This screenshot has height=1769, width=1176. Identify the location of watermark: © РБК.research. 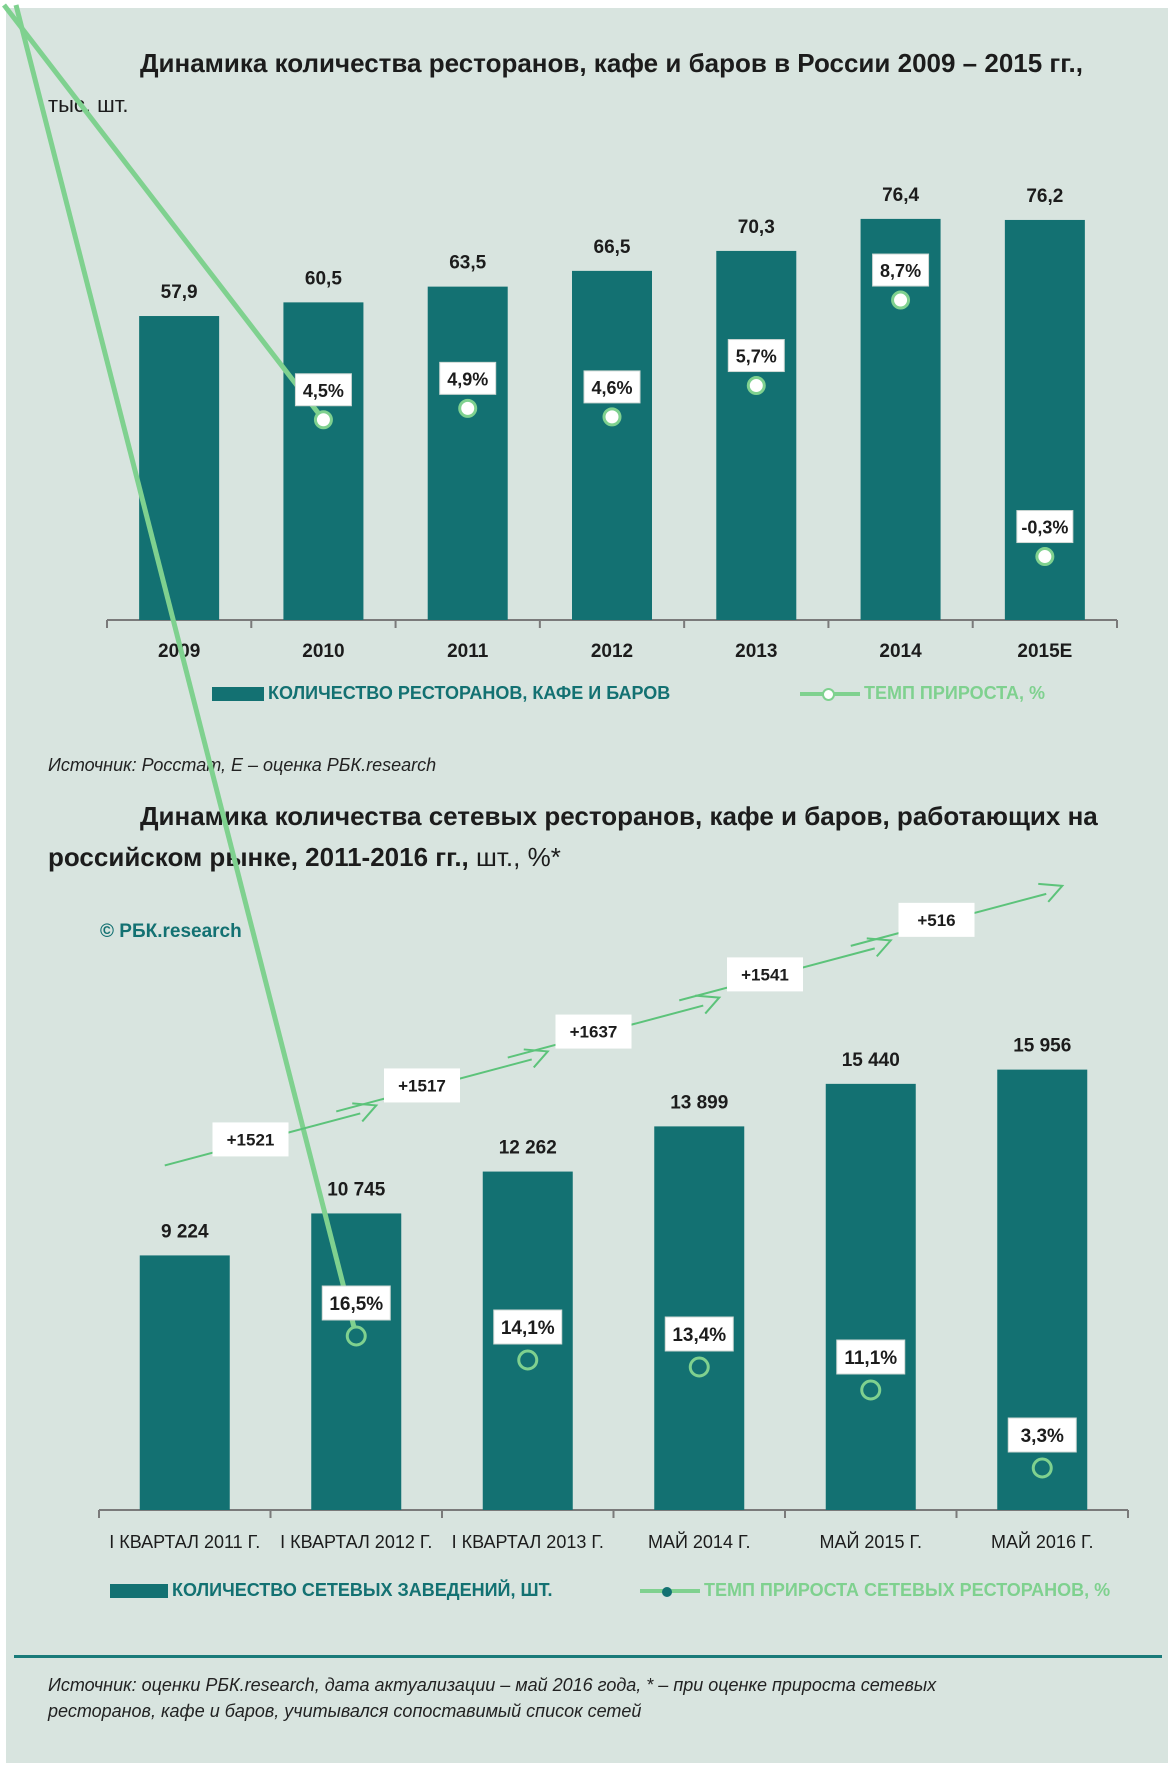
(171, 932).